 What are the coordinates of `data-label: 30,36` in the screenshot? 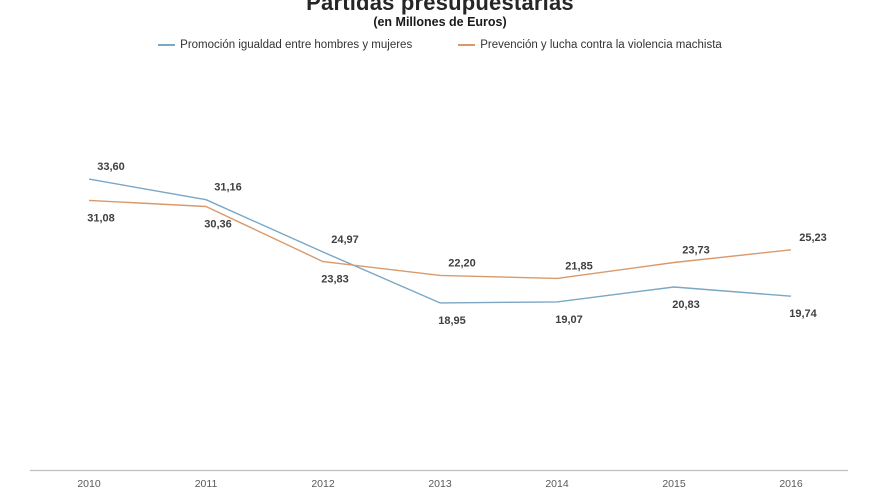 It's located at (218, 224).